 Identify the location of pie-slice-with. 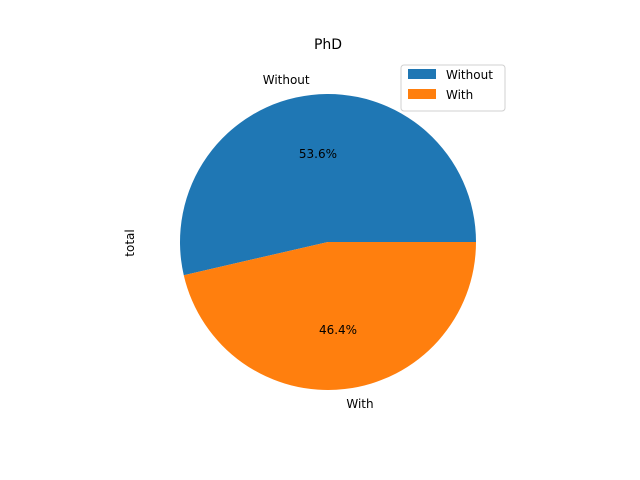
(329, 316).